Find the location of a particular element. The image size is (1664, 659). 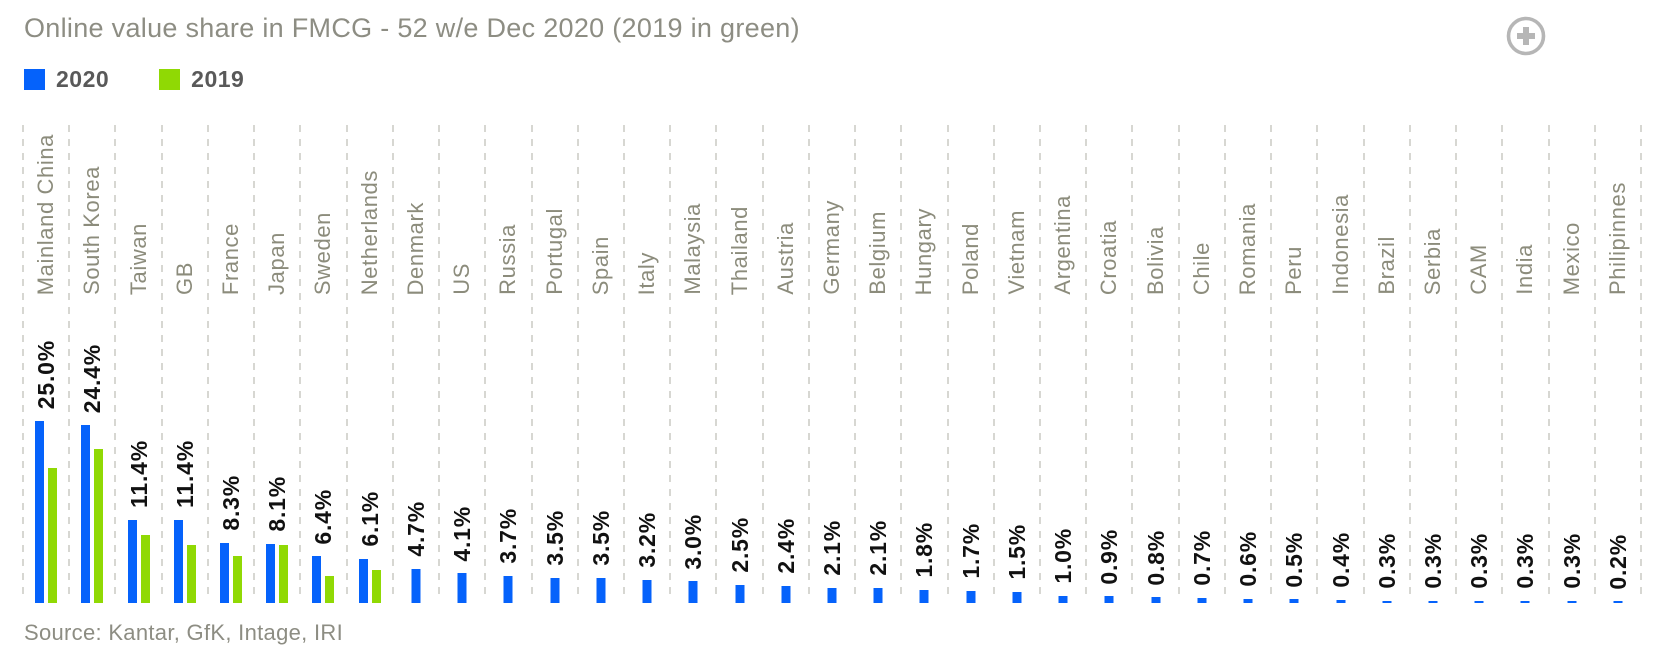

plus-circle-icon is located at coordinates (1526, 36).